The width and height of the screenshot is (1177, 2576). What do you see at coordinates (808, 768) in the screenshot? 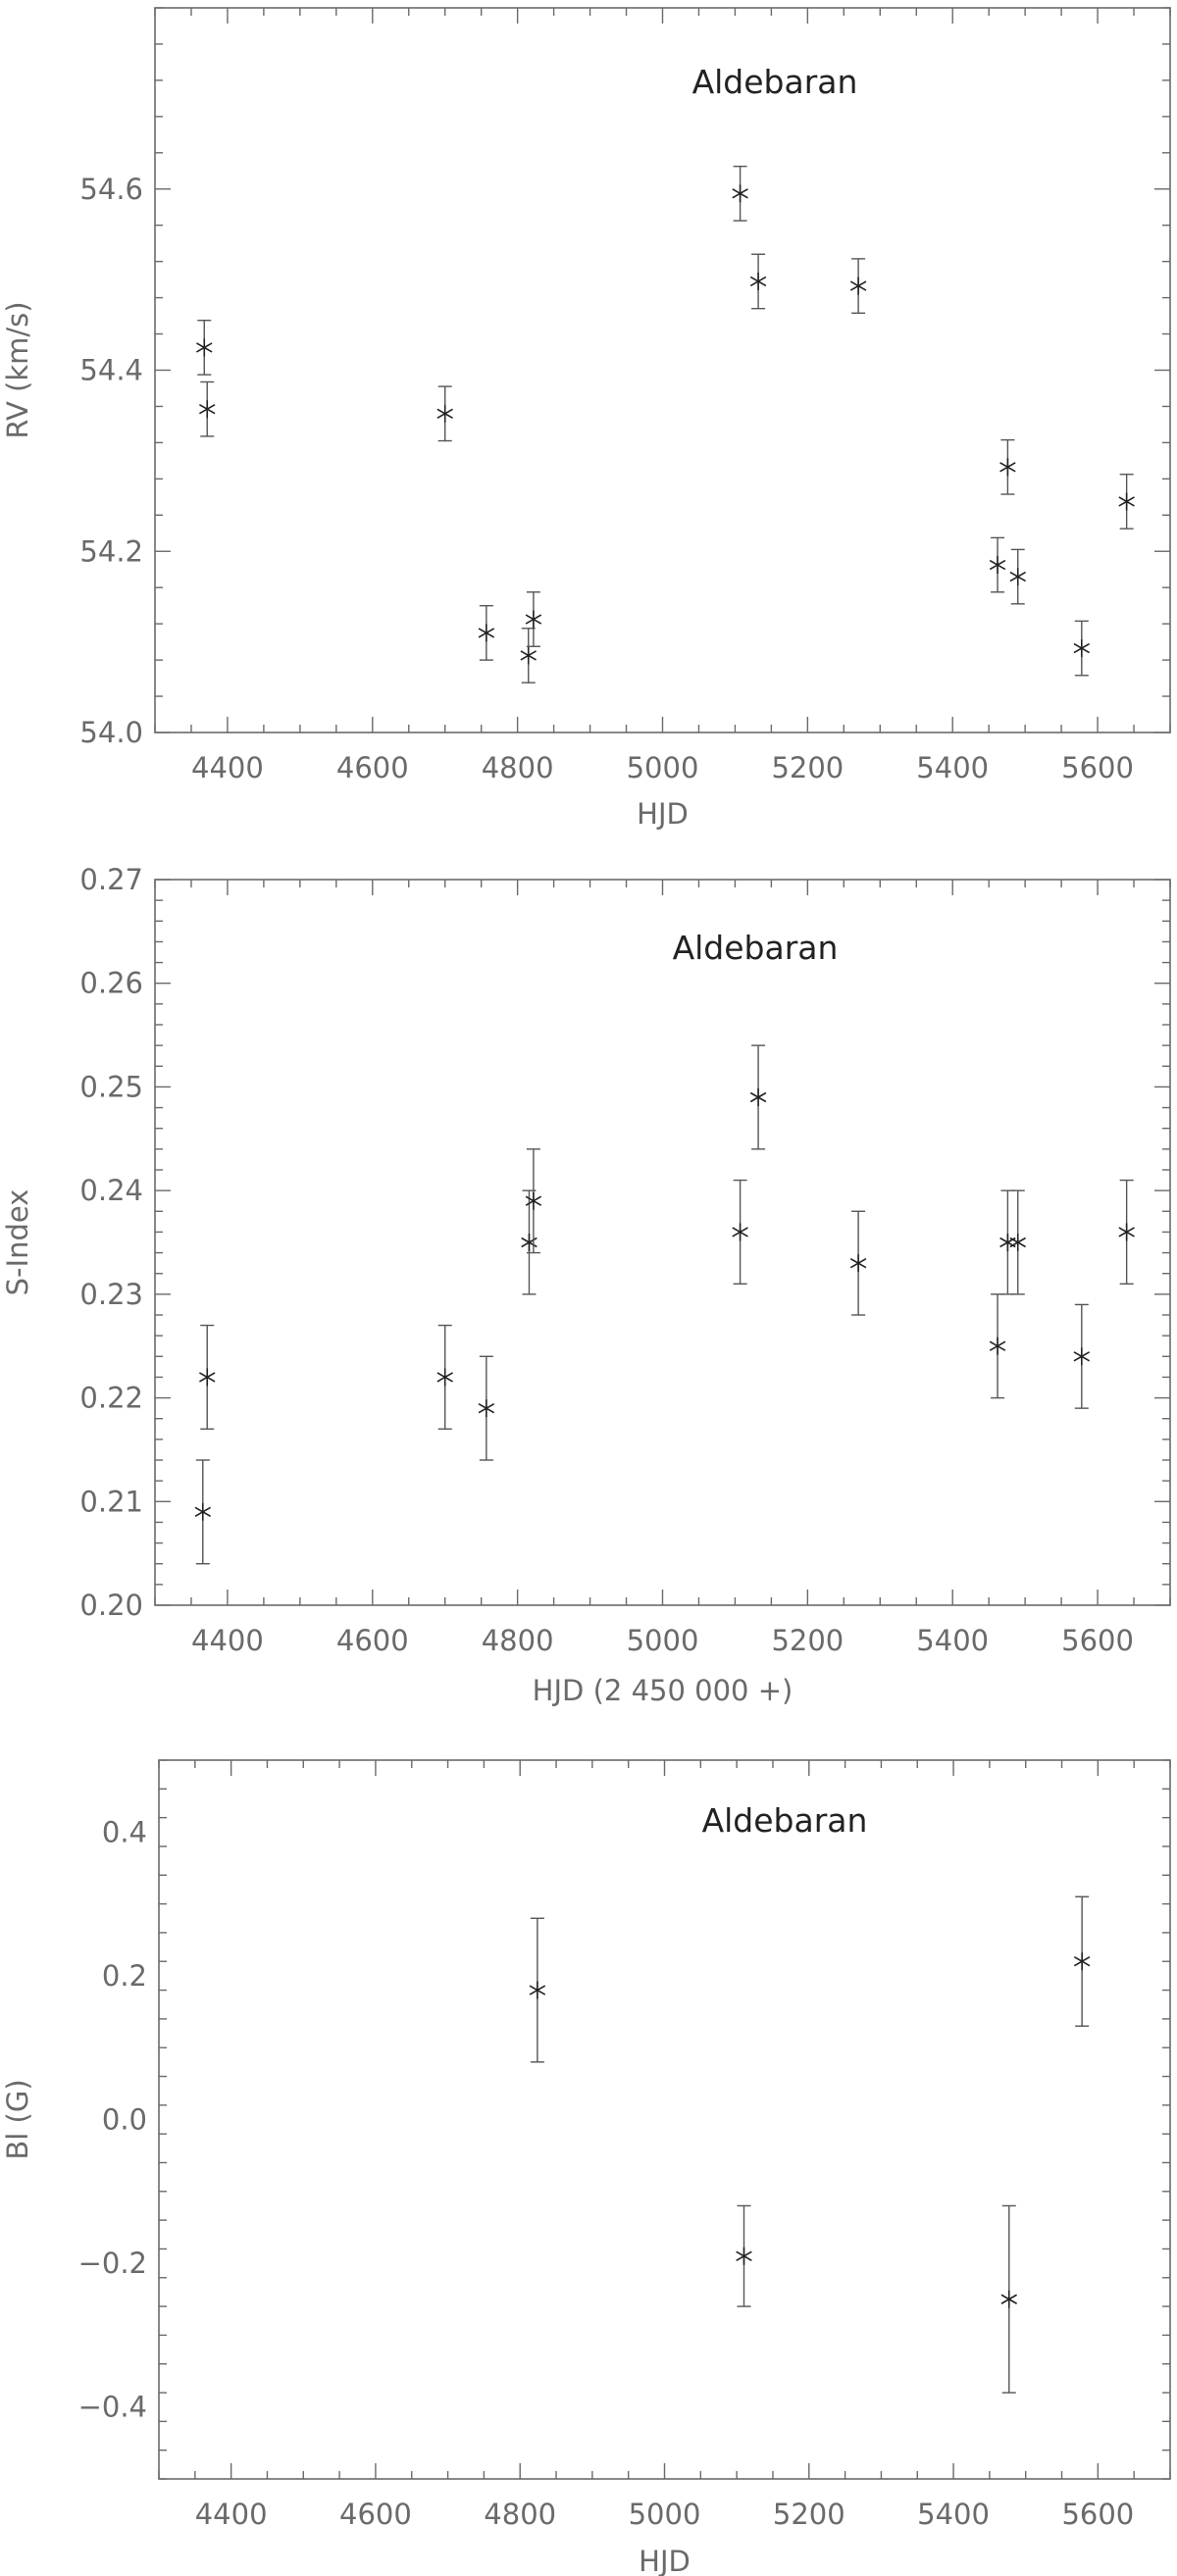
I see `rv-xtick-label: 5200` at bounding box center [808, 768].